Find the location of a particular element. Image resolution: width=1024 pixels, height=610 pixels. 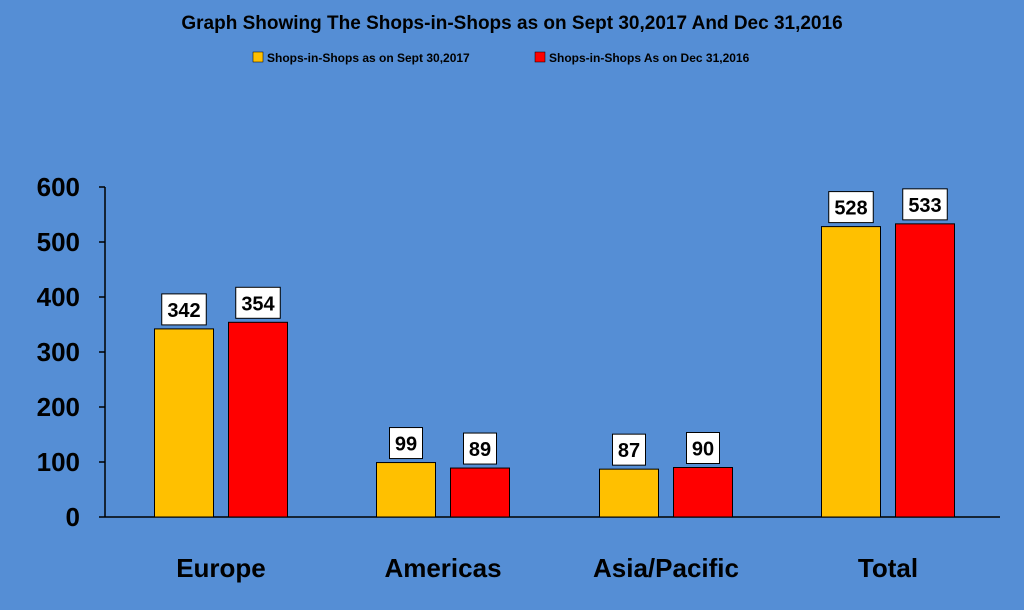

y-tick-label-5: 500 is located at coordinates (58, 242).